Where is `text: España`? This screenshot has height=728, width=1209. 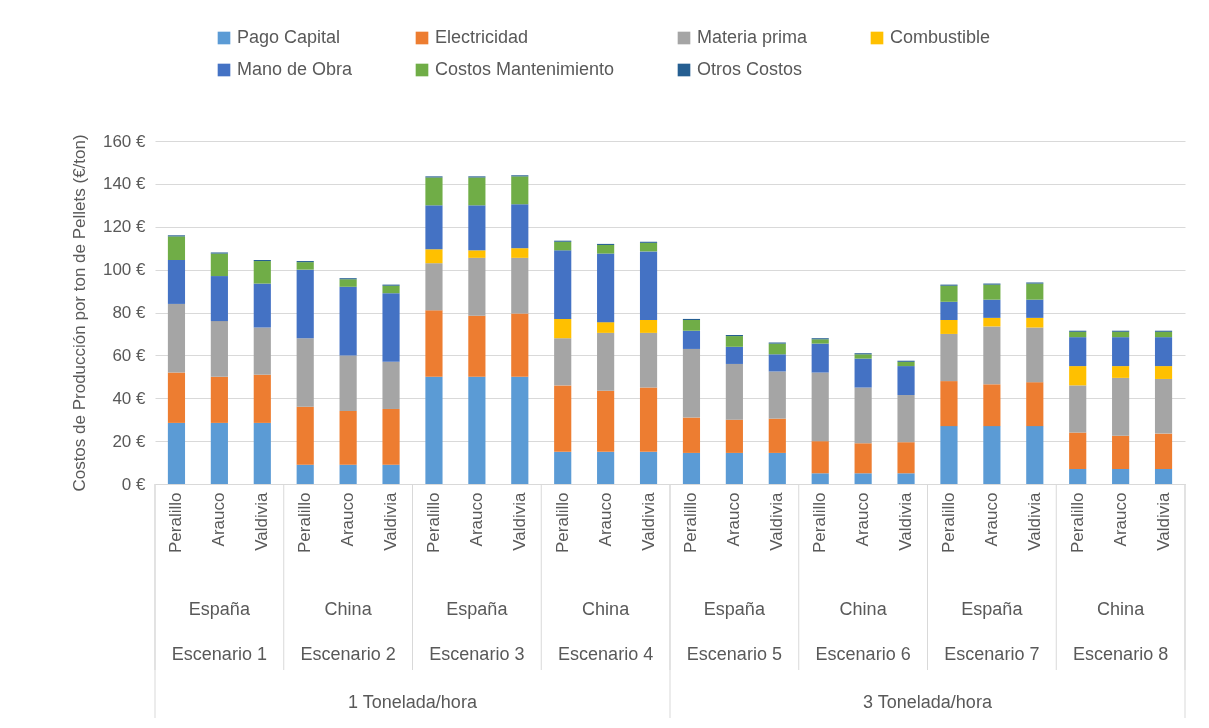 text: España is located at coordinates (992, 609).